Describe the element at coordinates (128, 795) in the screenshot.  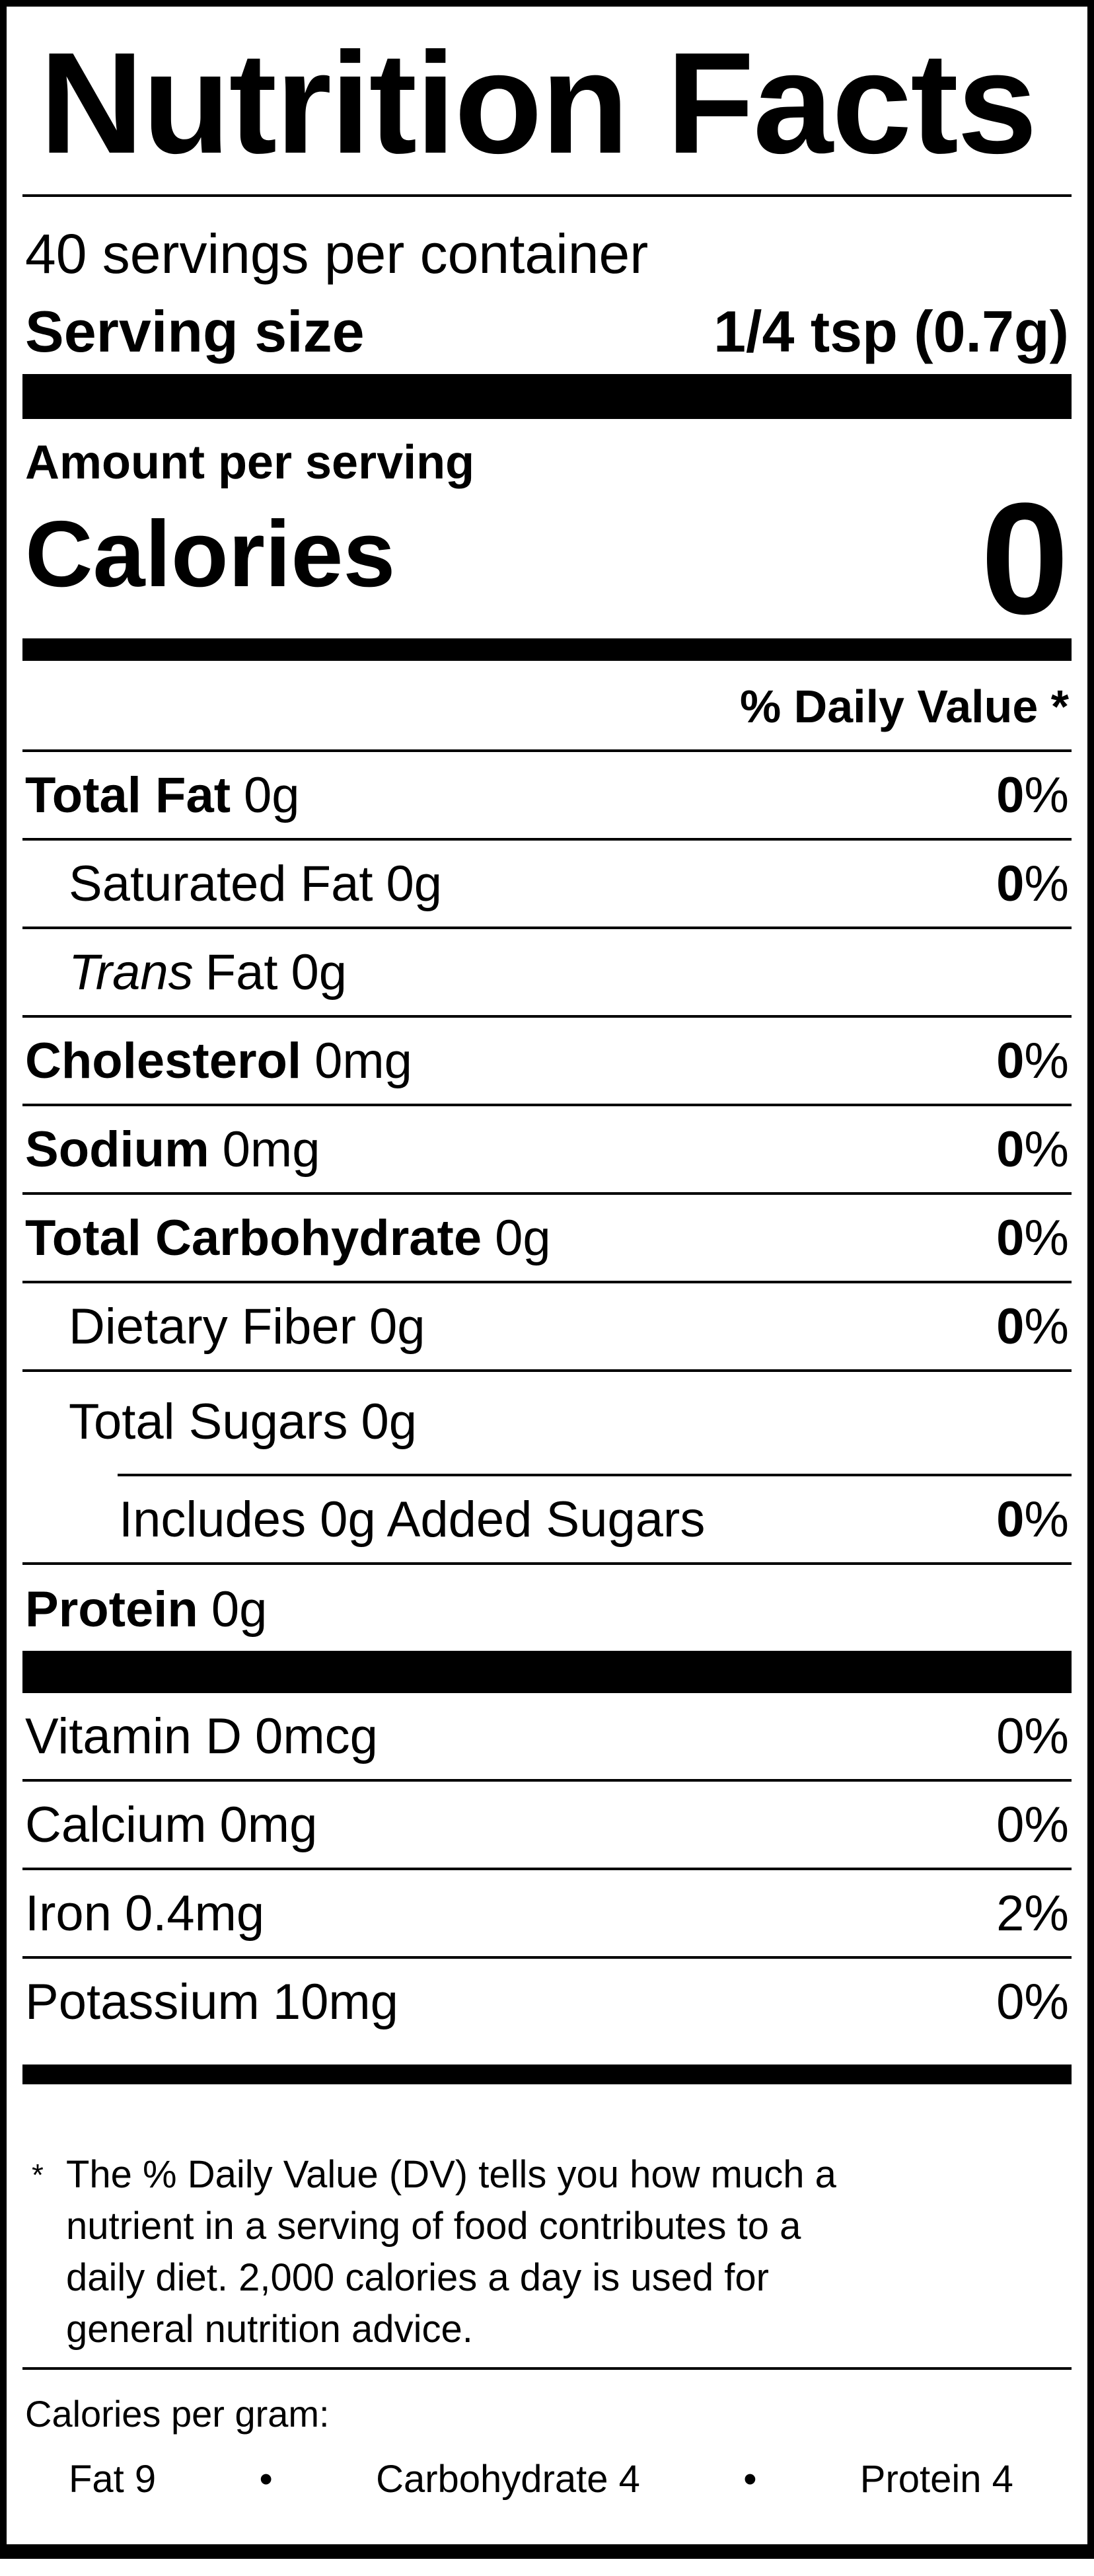
I see `nutrient-name: Total Fat` at that location.